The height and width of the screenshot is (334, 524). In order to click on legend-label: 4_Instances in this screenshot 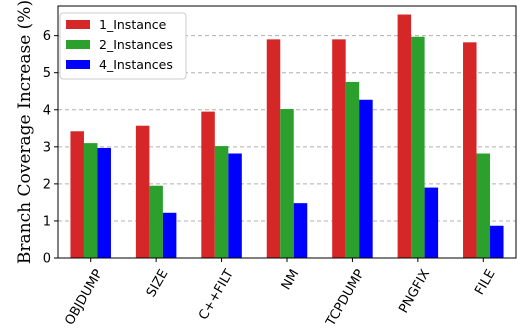, I will do `click(136, 64)`.